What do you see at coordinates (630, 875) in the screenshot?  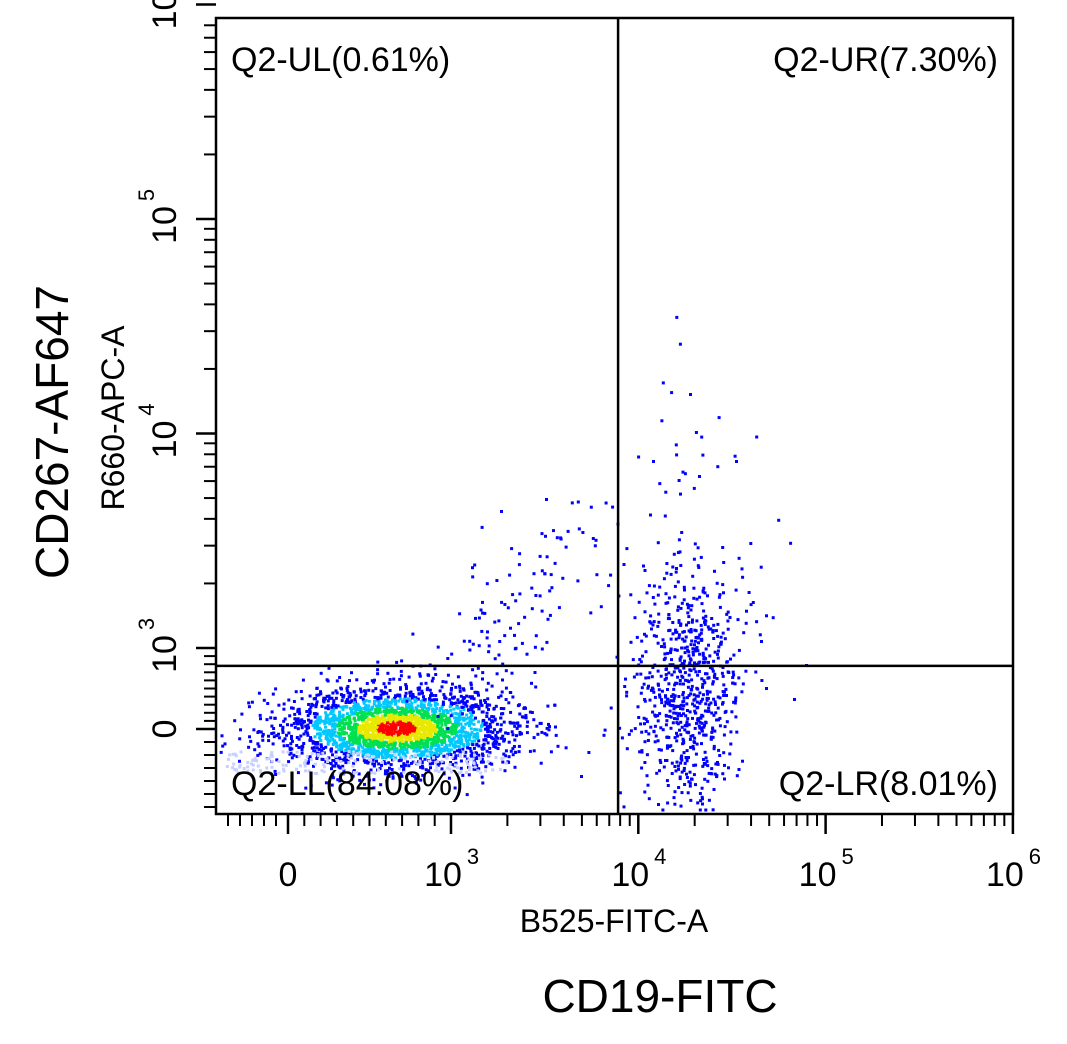 I see `x-tick-label: 10` at bounding box center [630, 875].